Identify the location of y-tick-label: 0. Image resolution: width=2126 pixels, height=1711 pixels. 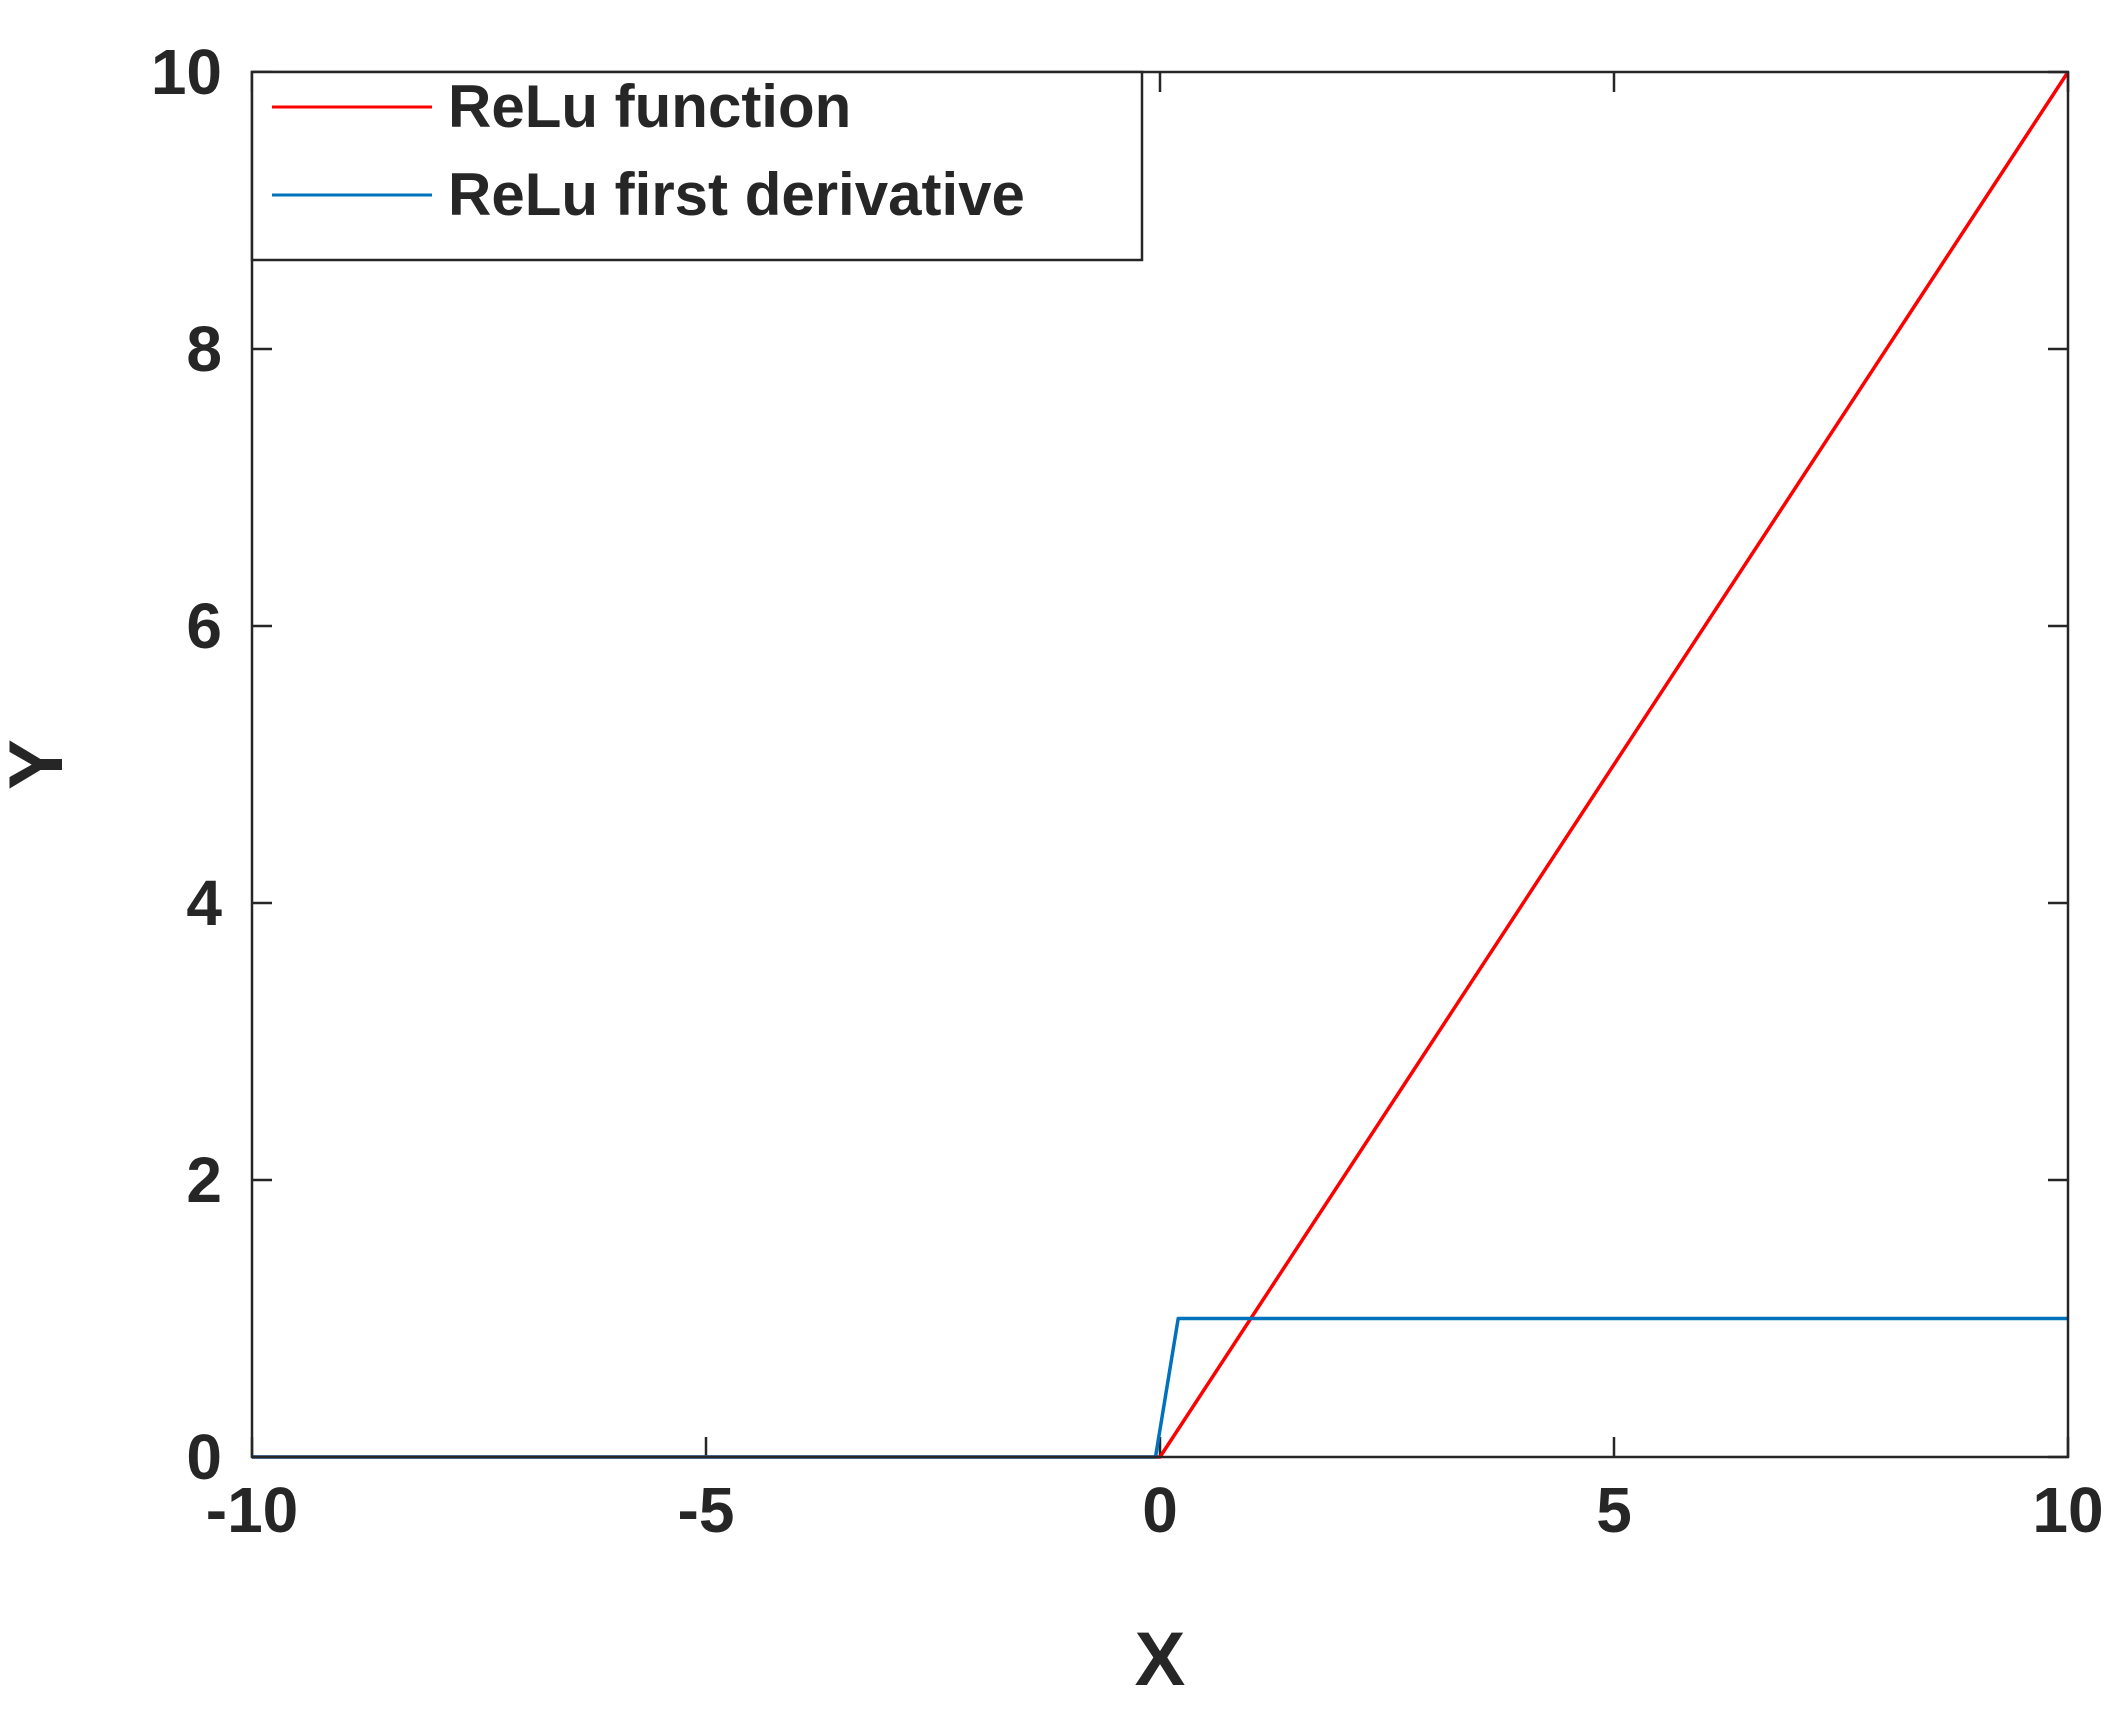
(204, 1457).